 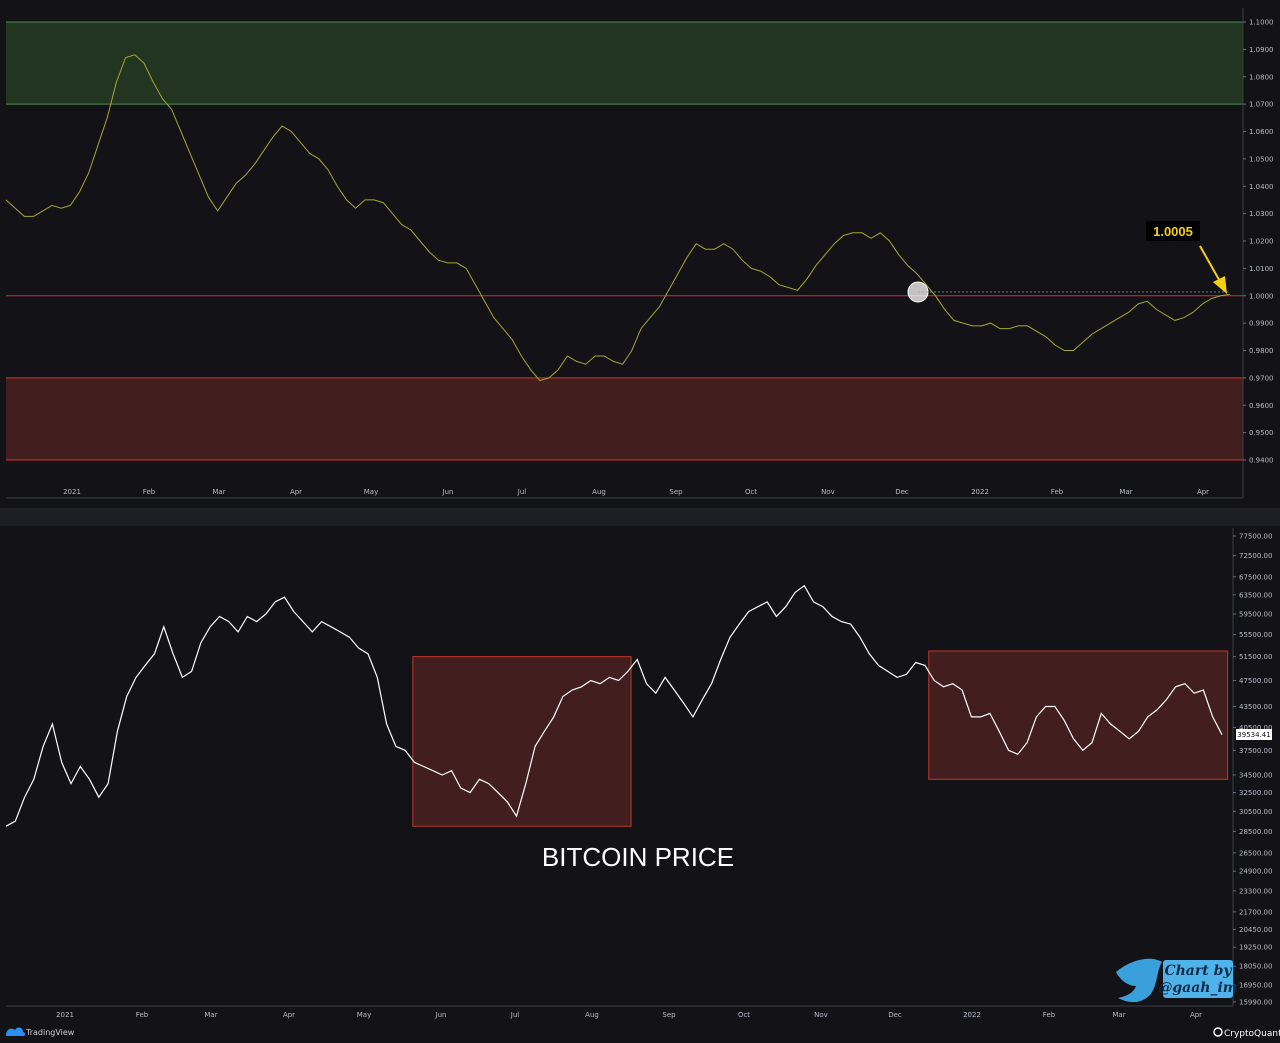 What do you see at coordinates (1255, 657) in the screenshot?
I see `bottom-y-tick-label: 51500.00` at bounding box center [1255, 657].